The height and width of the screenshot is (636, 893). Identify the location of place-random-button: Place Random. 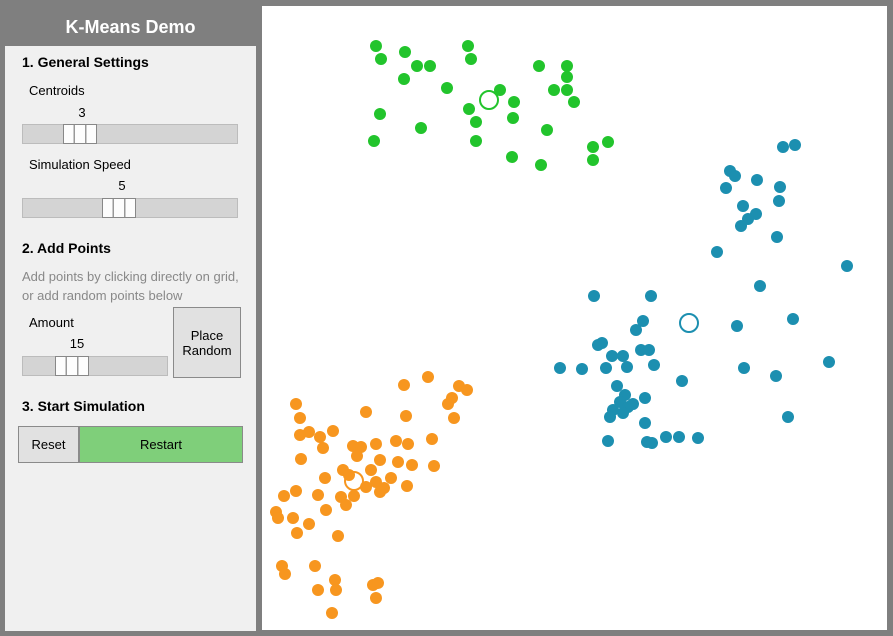
(207, 342).